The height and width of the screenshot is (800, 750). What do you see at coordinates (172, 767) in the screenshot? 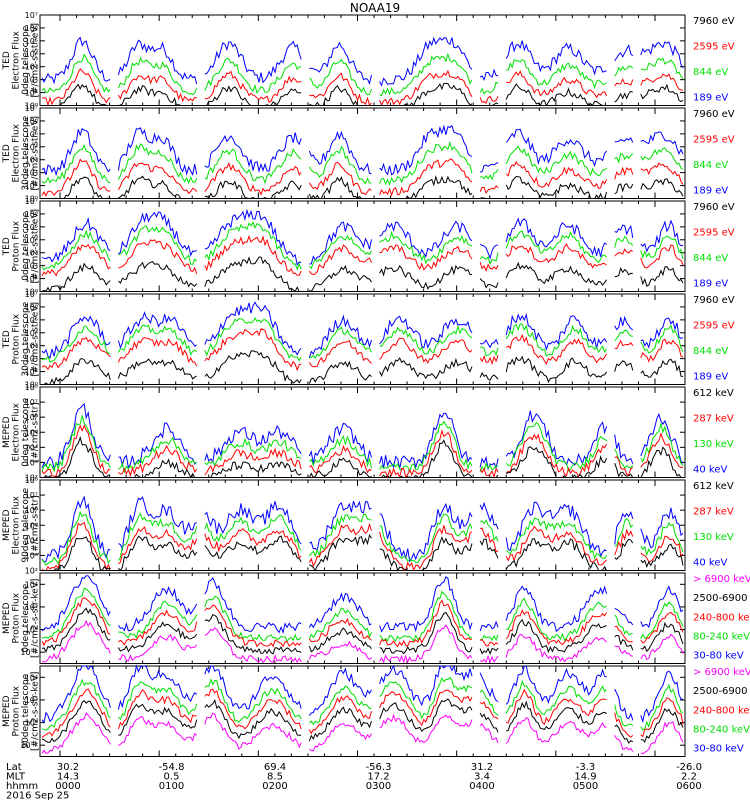
I see `axis-row-value: -54.8` at bounding box center [172, 767].